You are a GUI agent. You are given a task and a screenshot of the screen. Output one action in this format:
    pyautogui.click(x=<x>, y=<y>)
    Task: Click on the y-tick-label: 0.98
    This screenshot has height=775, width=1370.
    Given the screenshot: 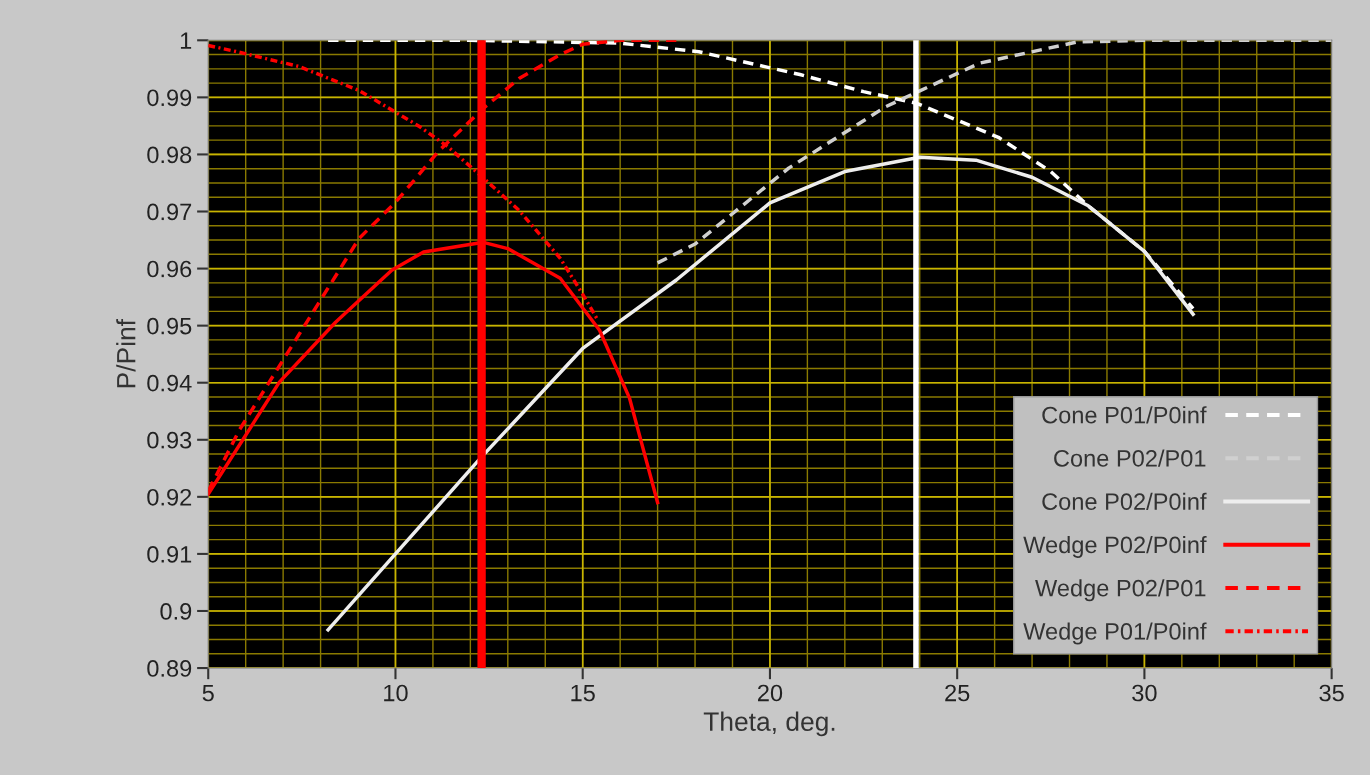 What is the action you would take?
    pyautogui.click(x=169, y=155)
    